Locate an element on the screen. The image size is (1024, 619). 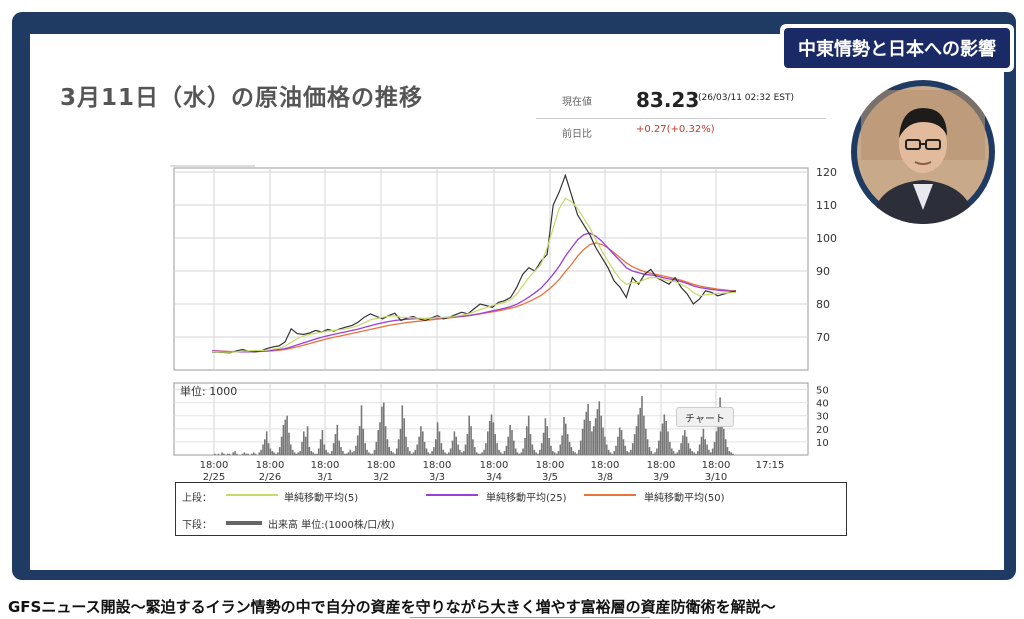
price-change: +0.27(+0.32%) is located at coordinates (675, 129).